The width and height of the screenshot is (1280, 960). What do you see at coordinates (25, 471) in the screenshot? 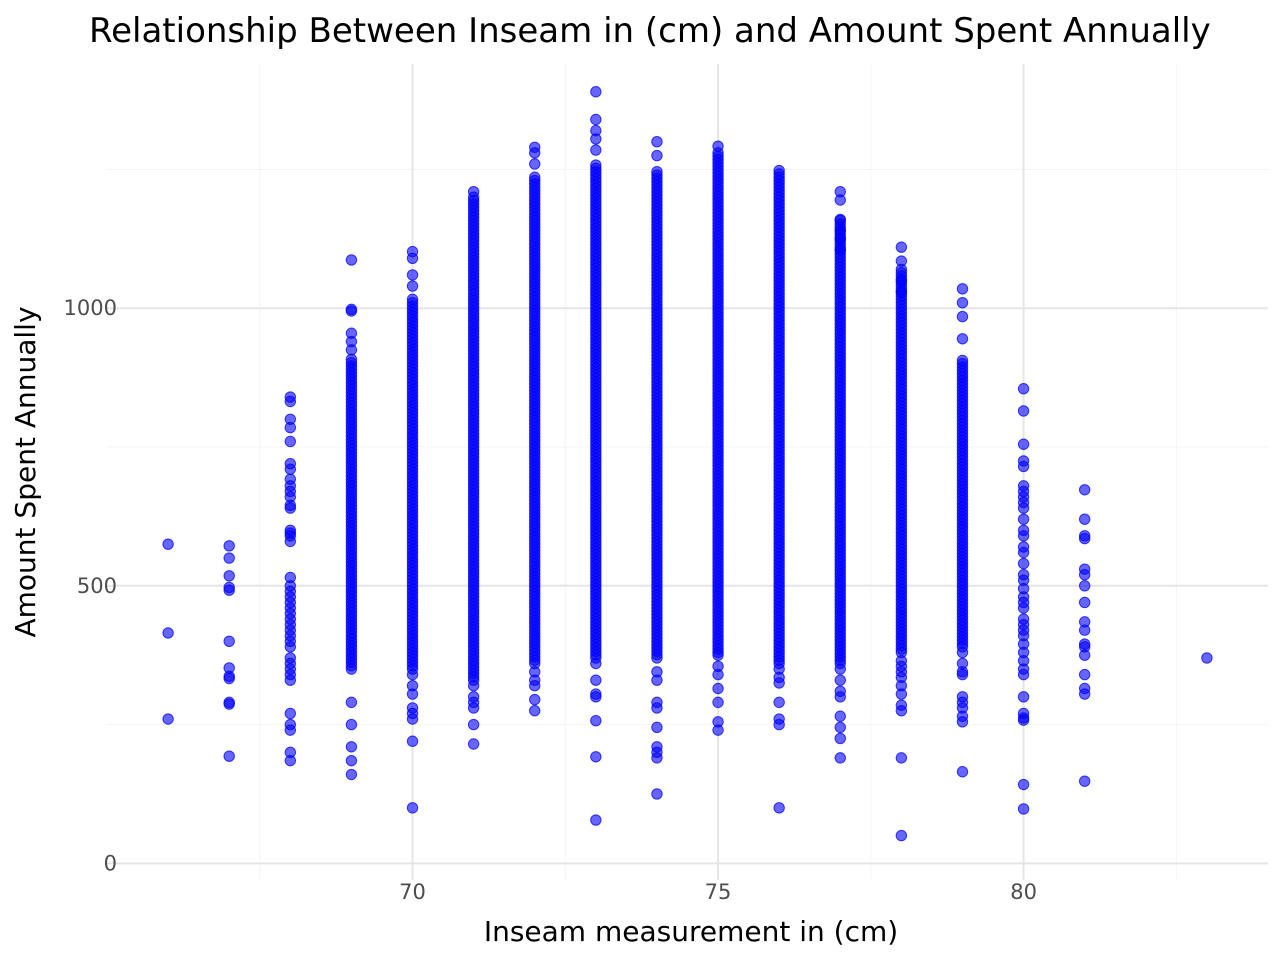
I see `y-axis-label: Amount Spent Annually` at bounding box center [25, 471].